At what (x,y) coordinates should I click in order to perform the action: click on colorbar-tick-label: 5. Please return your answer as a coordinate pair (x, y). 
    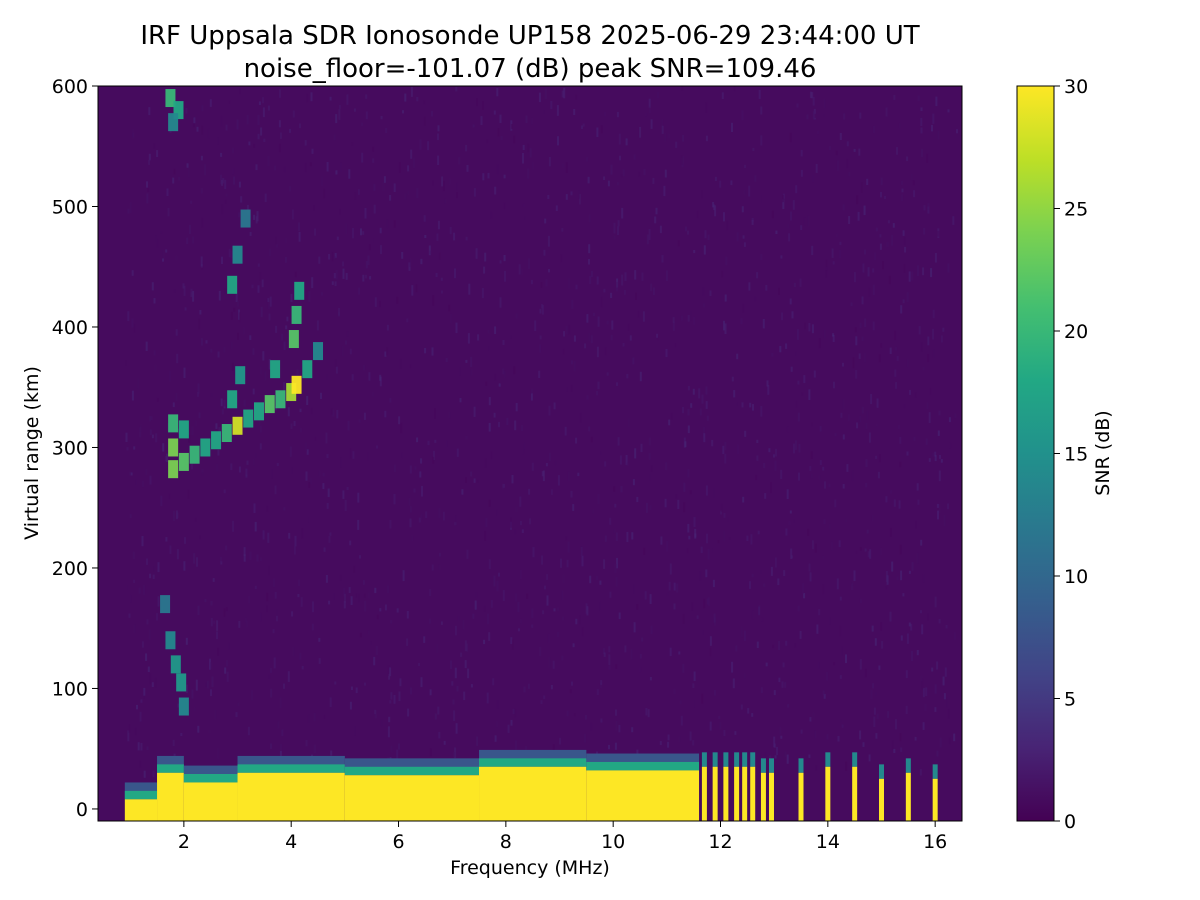
    Looking at the image, I should click on (1070, 700).